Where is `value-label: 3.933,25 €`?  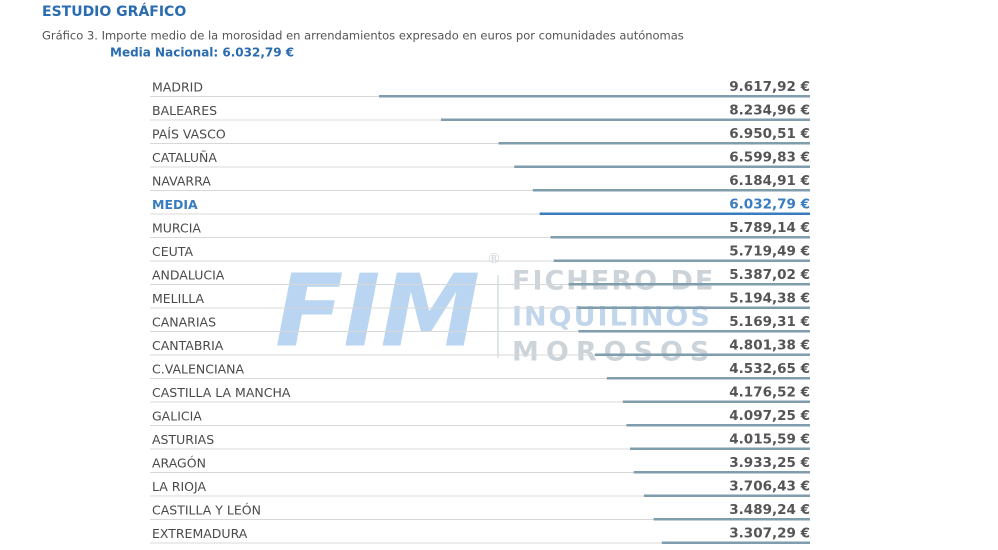
value-label: 3.933,25 € is located at coordinates (769, 463).